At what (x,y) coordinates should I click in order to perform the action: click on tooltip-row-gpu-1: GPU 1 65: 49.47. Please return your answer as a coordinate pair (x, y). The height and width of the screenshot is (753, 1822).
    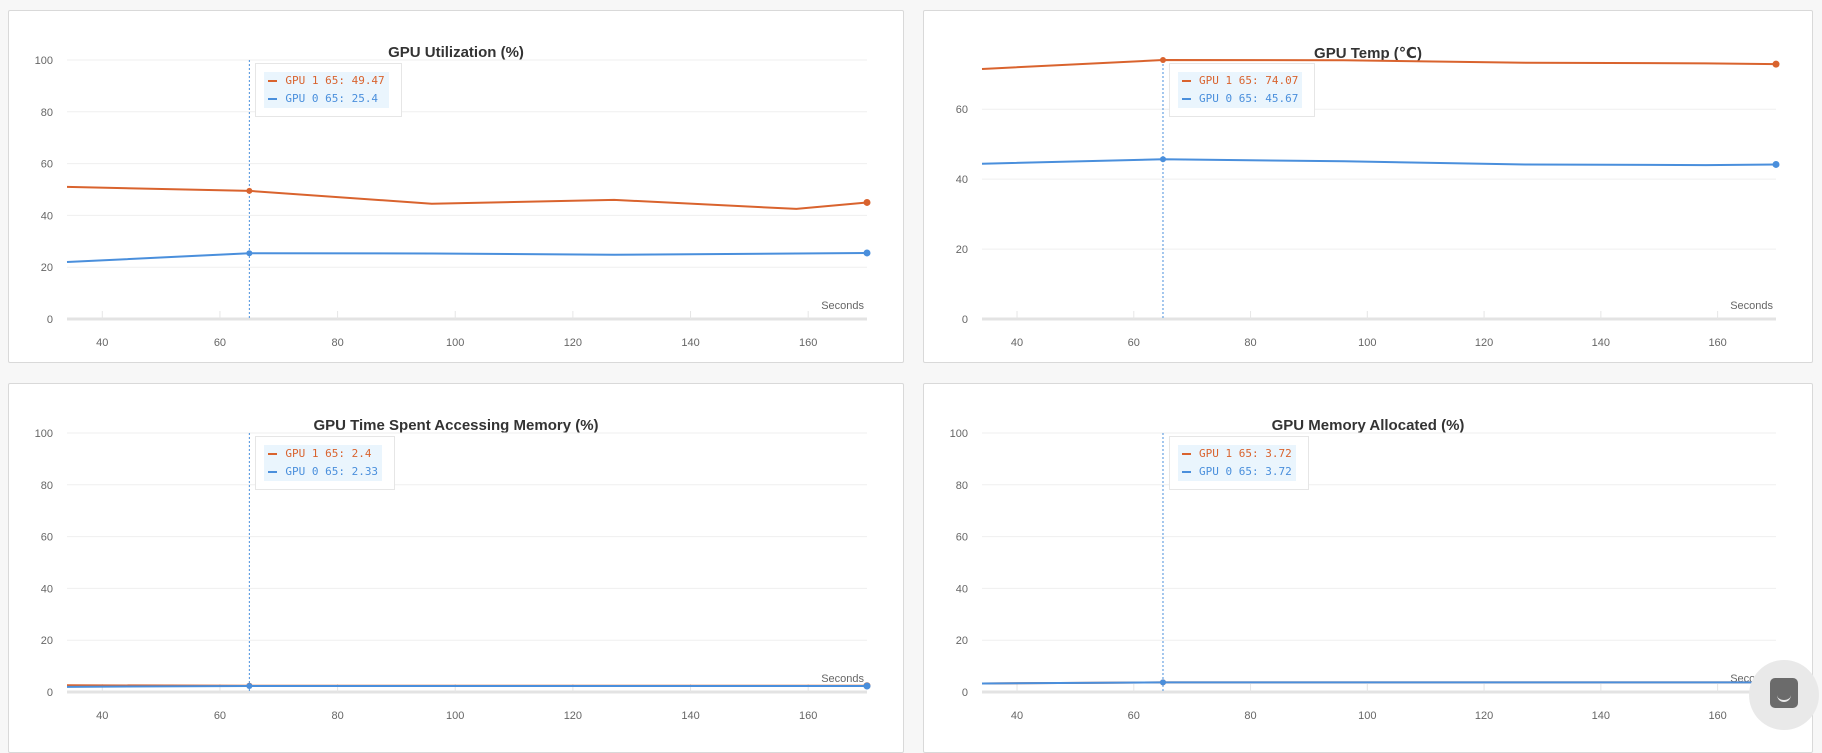
    Looking at the image, I should click on (326, 81).